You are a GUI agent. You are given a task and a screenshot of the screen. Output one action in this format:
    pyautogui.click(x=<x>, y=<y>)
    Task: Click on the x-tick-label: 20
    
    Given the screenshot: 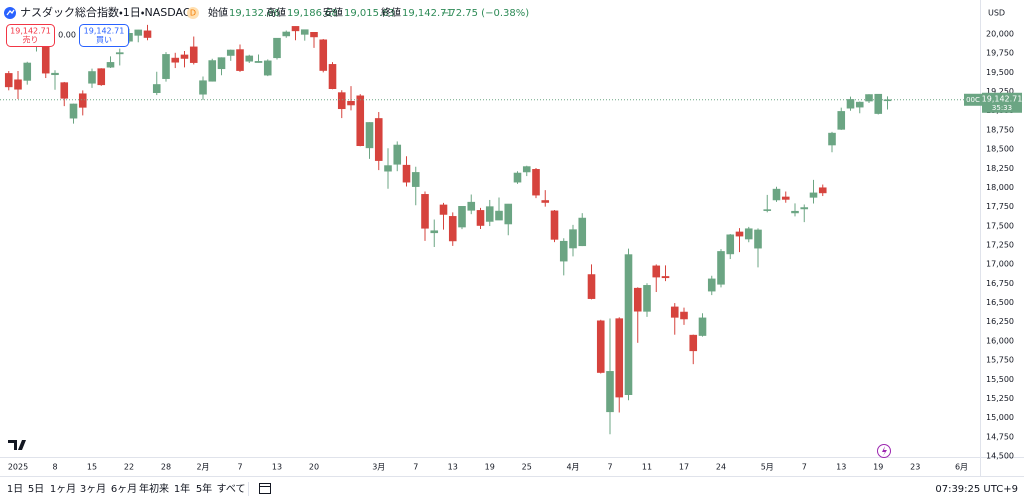 What is the action you would take?
    pyautogui.click(x=314, y=467)
    